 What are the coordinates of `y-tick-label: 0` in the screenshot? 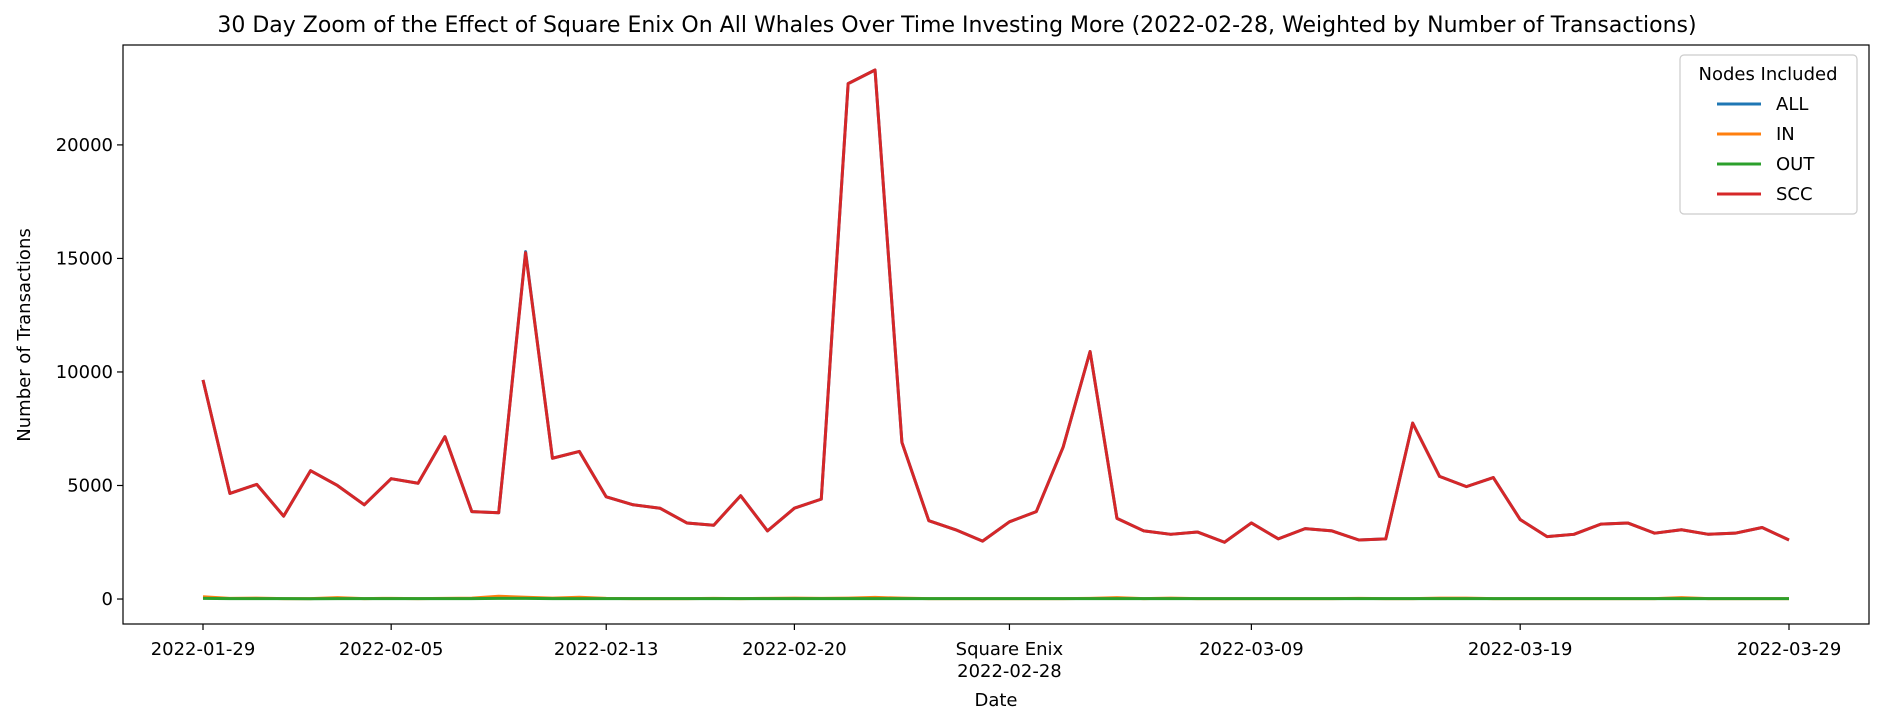 It's located at (107, 599).